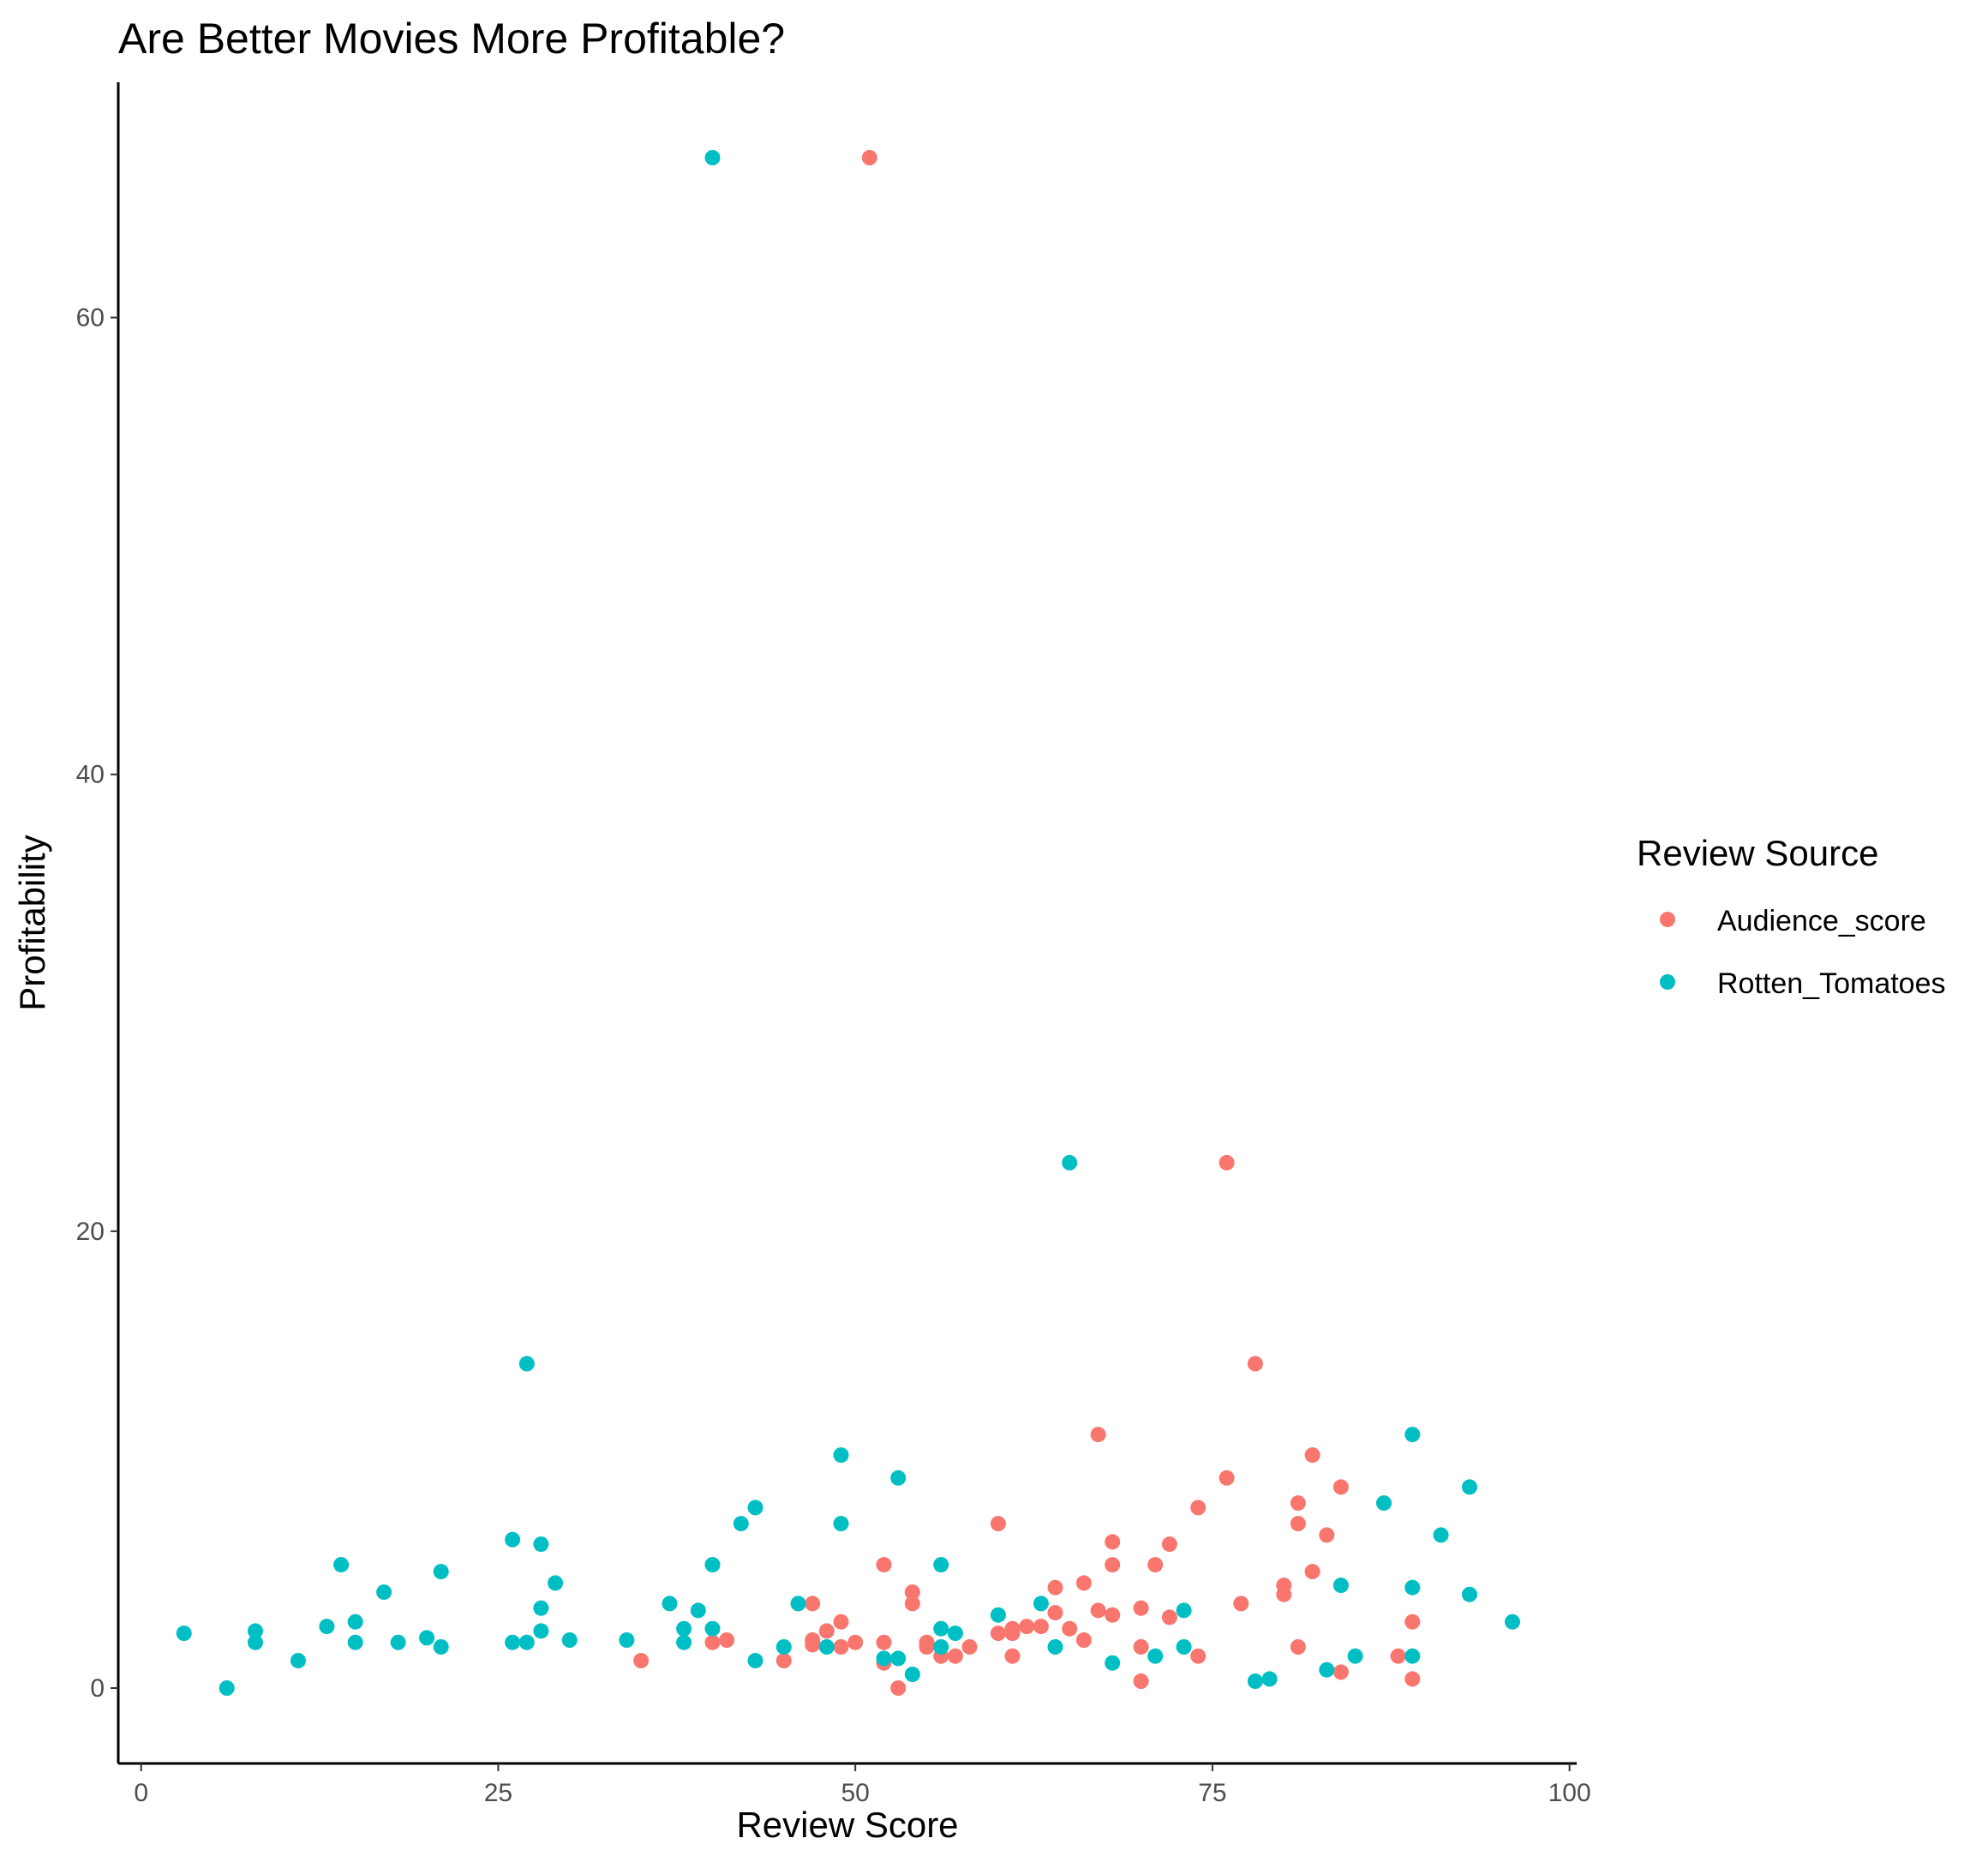  What do you see at coordinates (97, 1004) in the screenshot?
I see `y-axis-ticks: 0 20 40 60` at bounding box center [97, 1004].